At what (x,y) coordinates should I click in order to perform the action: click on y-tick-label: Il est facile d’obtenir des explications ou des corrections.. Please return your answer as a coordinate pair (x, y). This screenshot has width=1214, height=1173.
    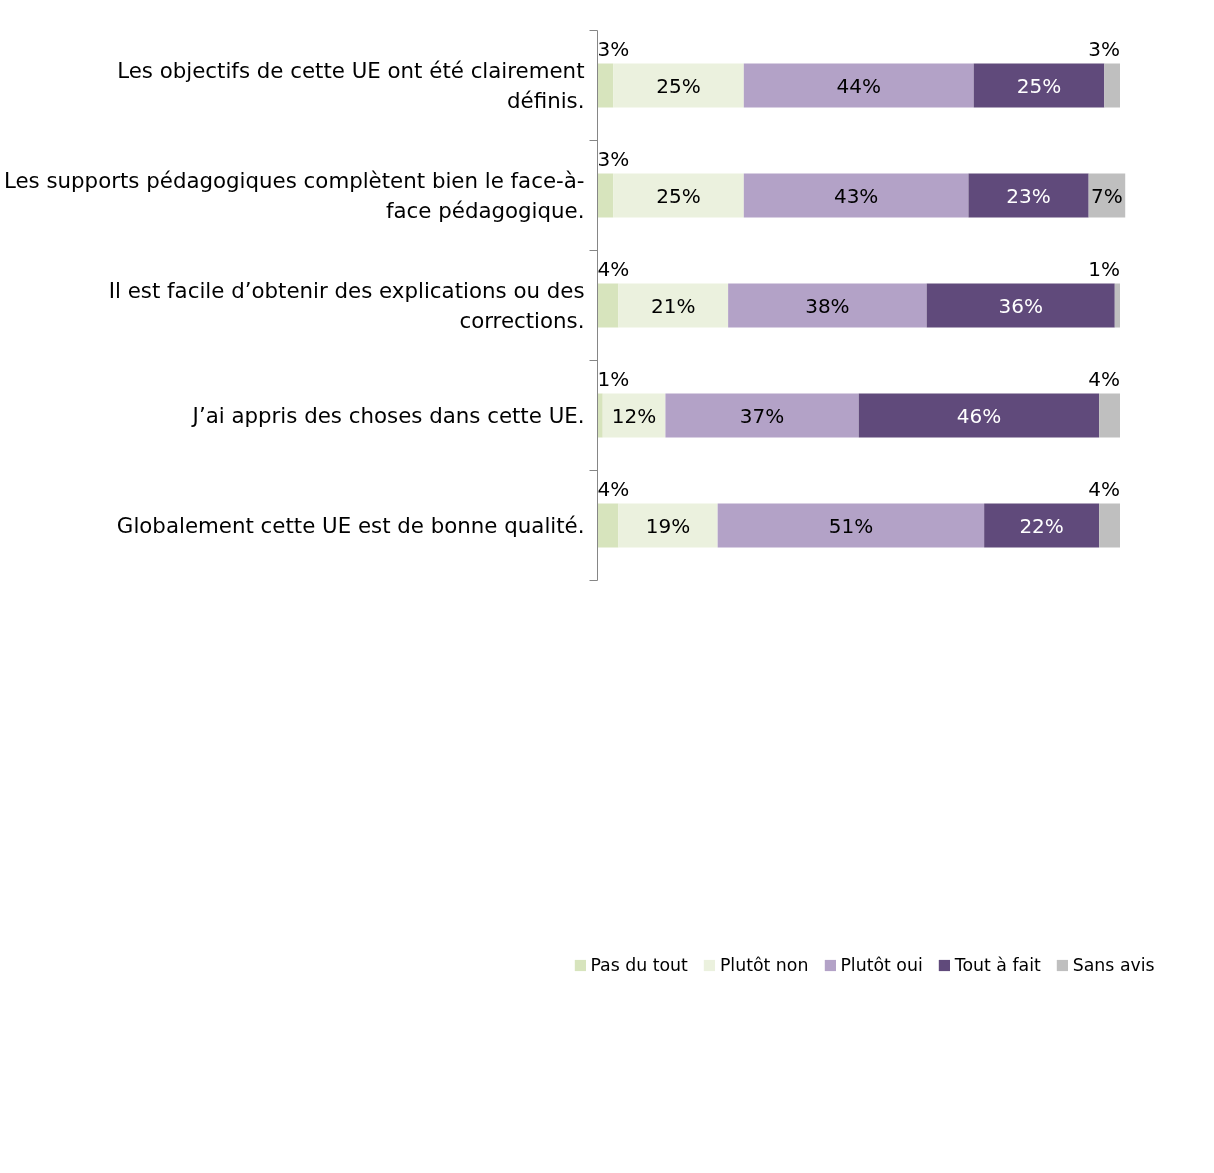
    Looking at the image, I should click on (346, 305).